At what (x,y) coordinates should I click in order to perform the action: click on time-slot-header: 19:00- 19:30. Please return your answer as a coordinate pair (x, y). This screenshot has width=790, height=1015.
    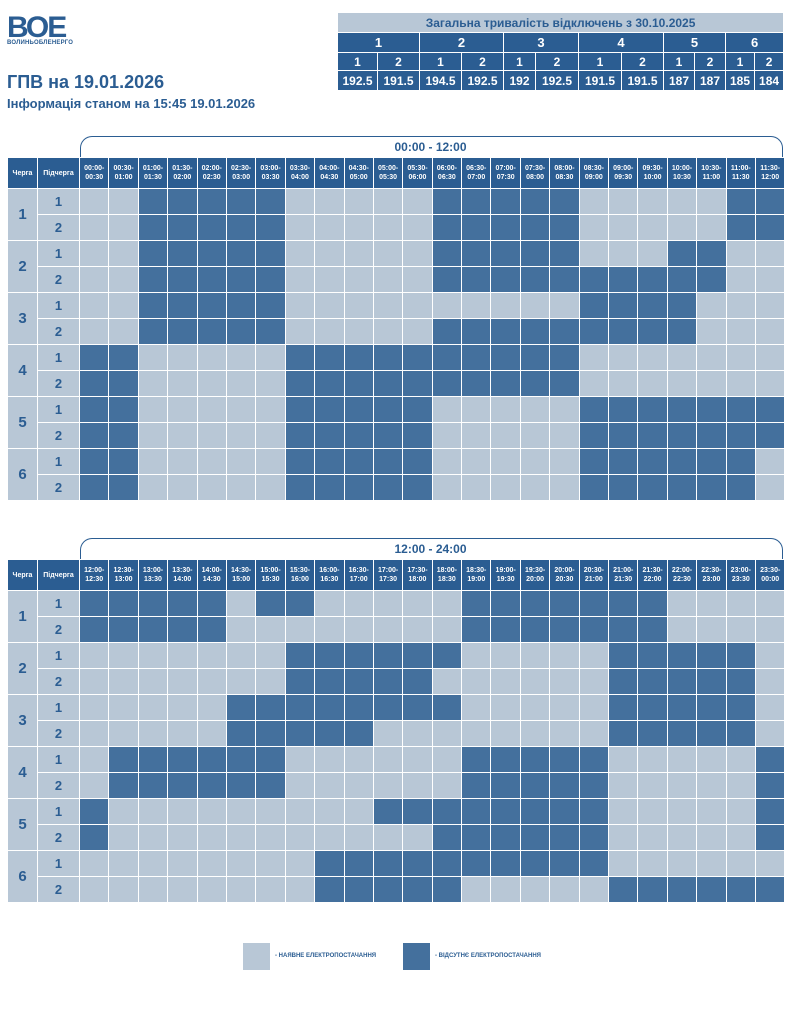
    Looking at the image, I should click on (505, 575).